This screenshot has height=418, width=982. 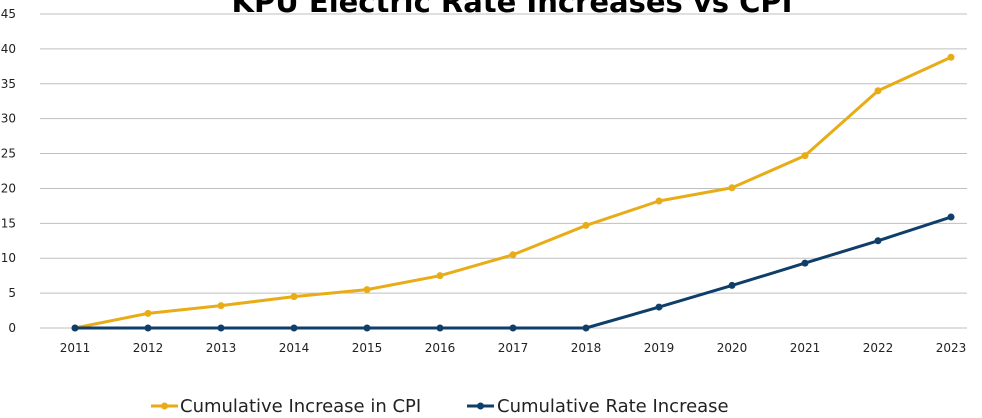 What do you see at coordinates (878, 348) in the screenshot?
I see `x-tick-label: 2022` at bounding box center [878, 348].